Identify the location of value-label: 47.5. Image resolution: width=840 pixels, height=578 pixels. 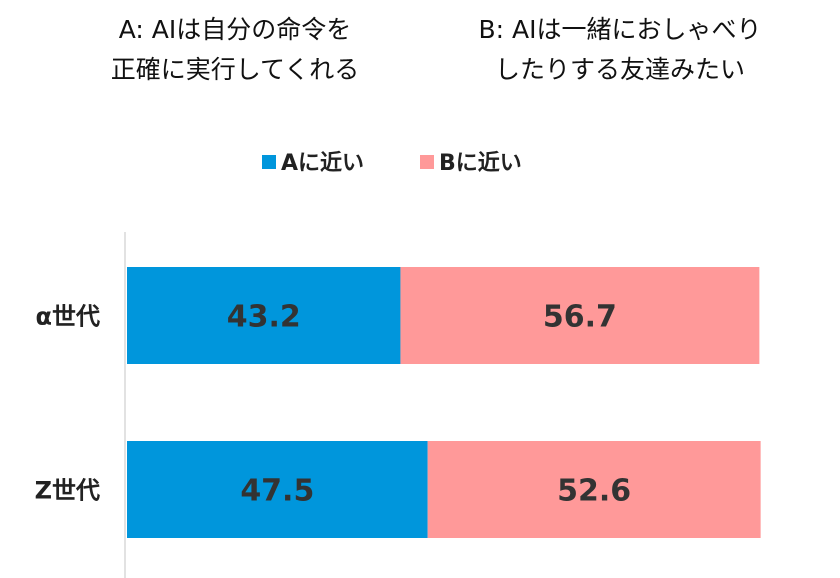
(277, 491).